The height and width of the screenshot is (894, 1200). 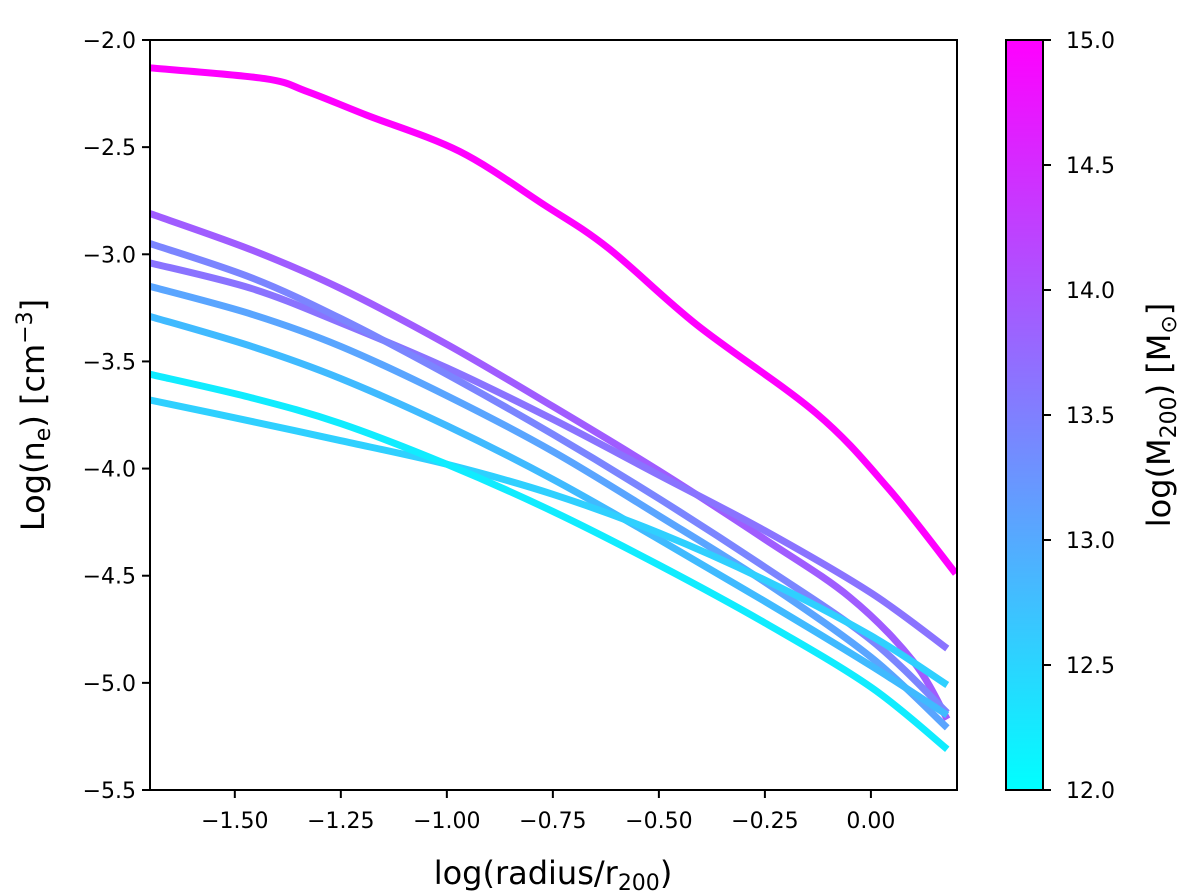 I want to click on y-tick-label: −3.0, so click(x=109, y=255).